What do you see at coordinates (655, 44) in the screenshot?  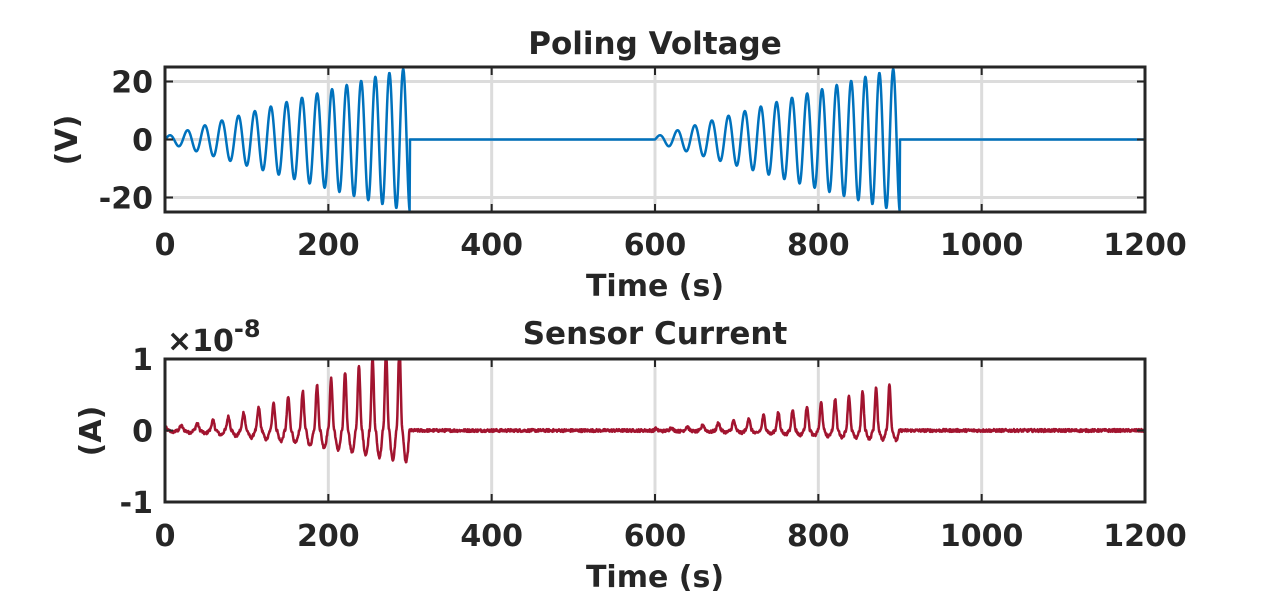 I see `chart-title-voltage: Poling Voltage` at bounding box center [655, 44].